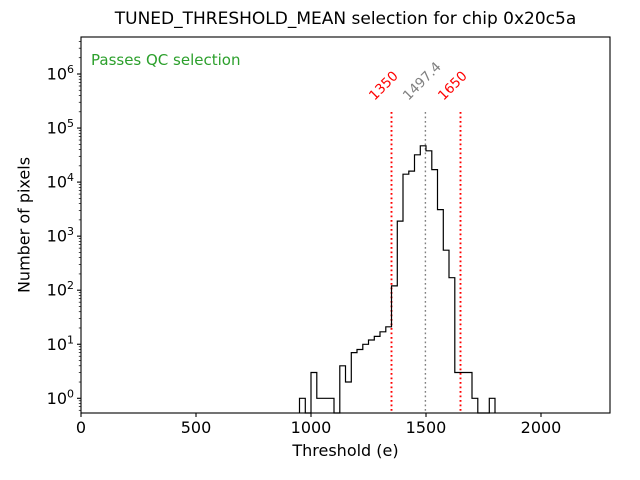 Image resolution: width=640 pixels, height=480 pixels. I want to click on x-tick-label: 1000, so click(311, 427).